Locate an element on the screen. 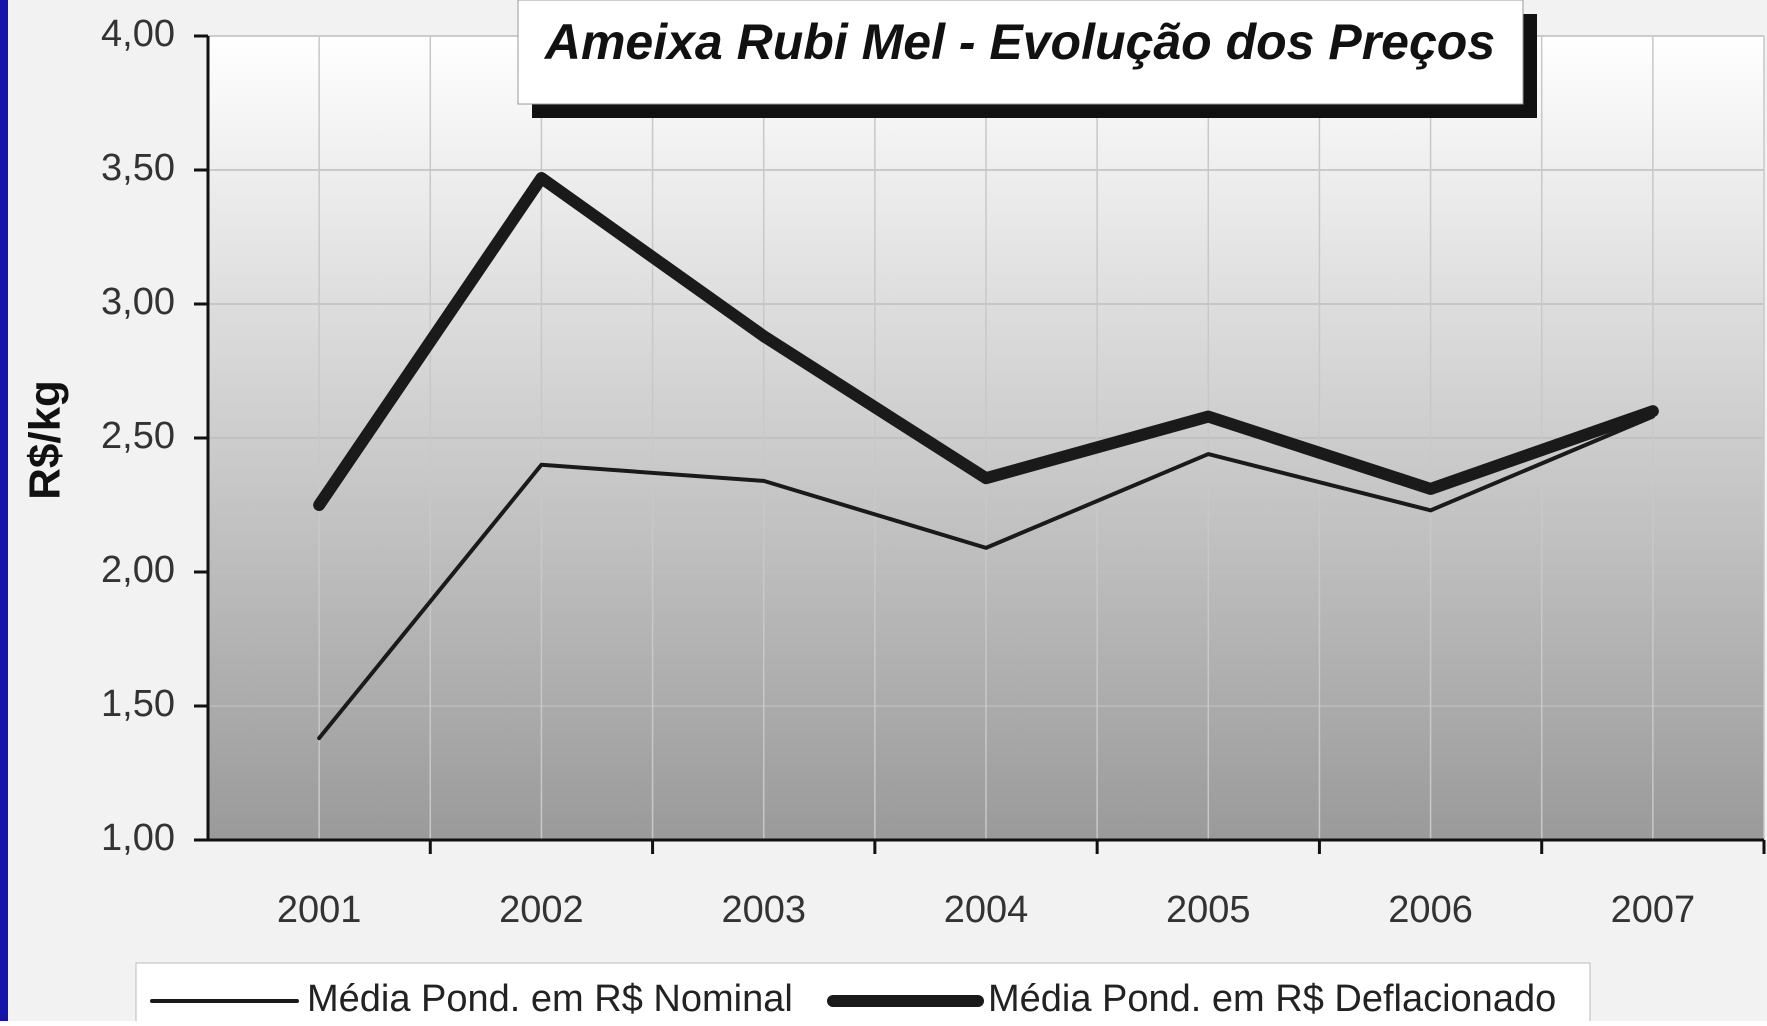 The width and height of the screenshot is (1767, 1026). x-tick-label: 2004 is located at coordinates (986, 910).